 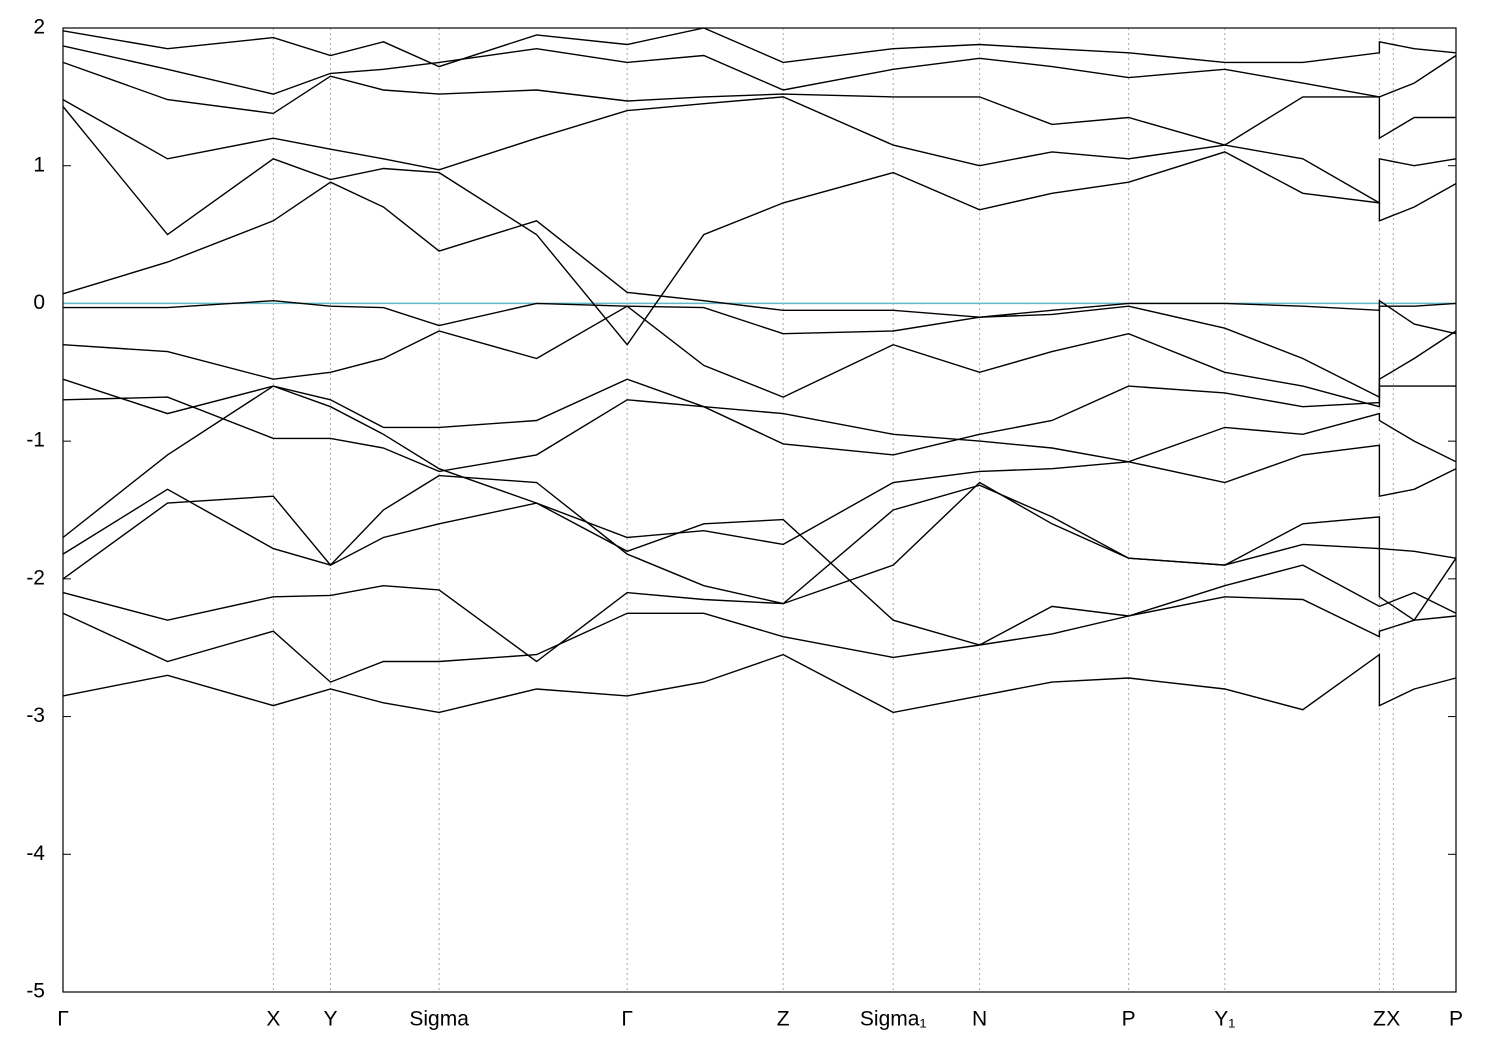 What do you see at coordinates (39, 27) in the screenshot?
I see `y-tick-label: 2` at bounding box center [39, 27].